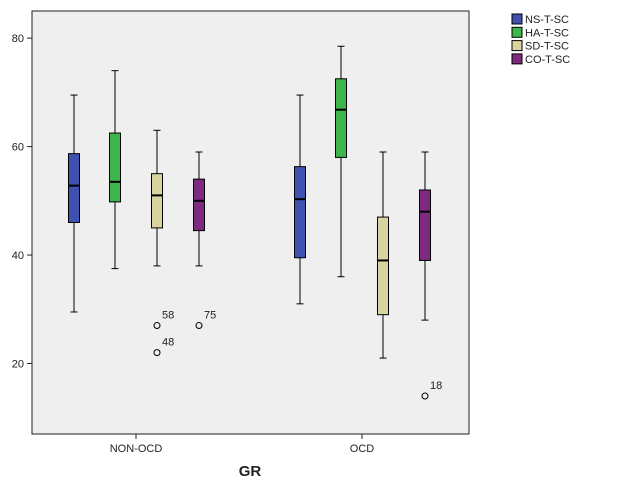 The width and height of the screenshot is (625, 500). Describe the element at coordinates (547, 33) in the screenshot. I see `legend-label: HA-T-SC` at that location.